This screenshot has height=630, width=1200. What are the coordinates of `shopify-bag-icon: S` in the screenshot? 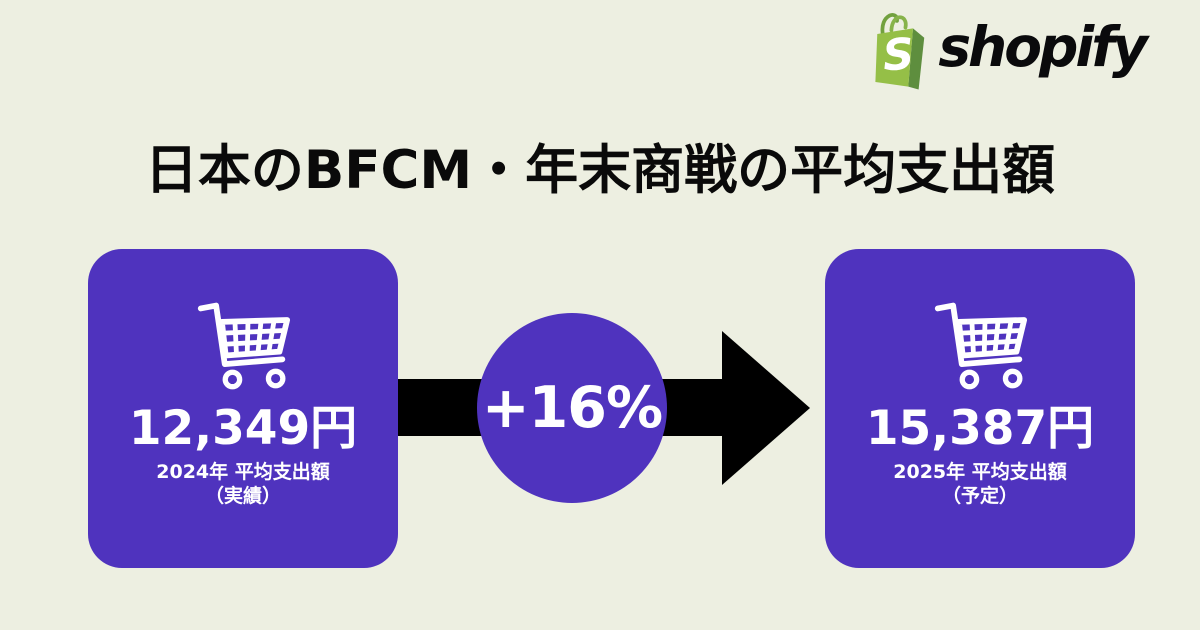 It's located at (900, 51).